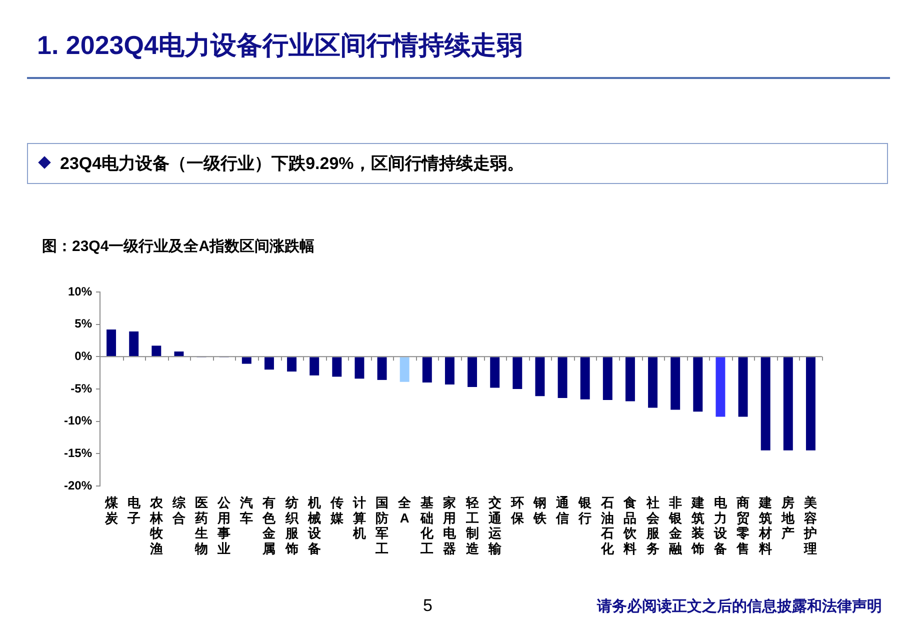  What do you see at coordinates (156, 525) in the screenshot?
I see `x-tick-label: 农林牧渔` at bounding box center [156, 525].